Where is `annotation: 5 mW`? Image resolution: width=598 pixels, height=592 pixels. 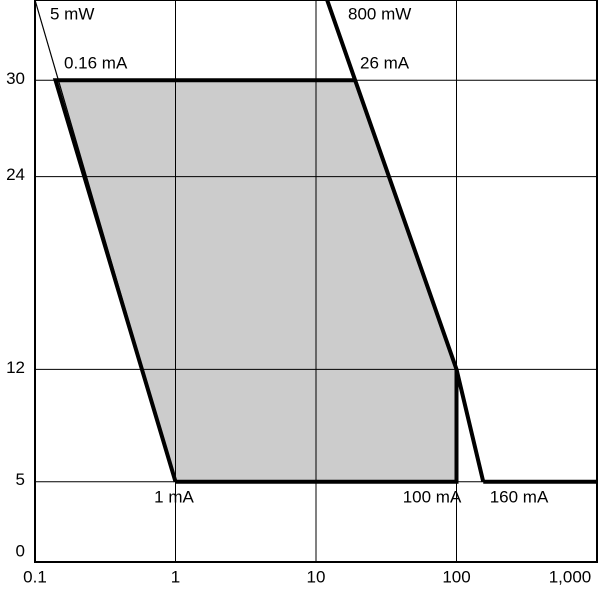
annotation: 5 mW is located at coordinates (72, 13).